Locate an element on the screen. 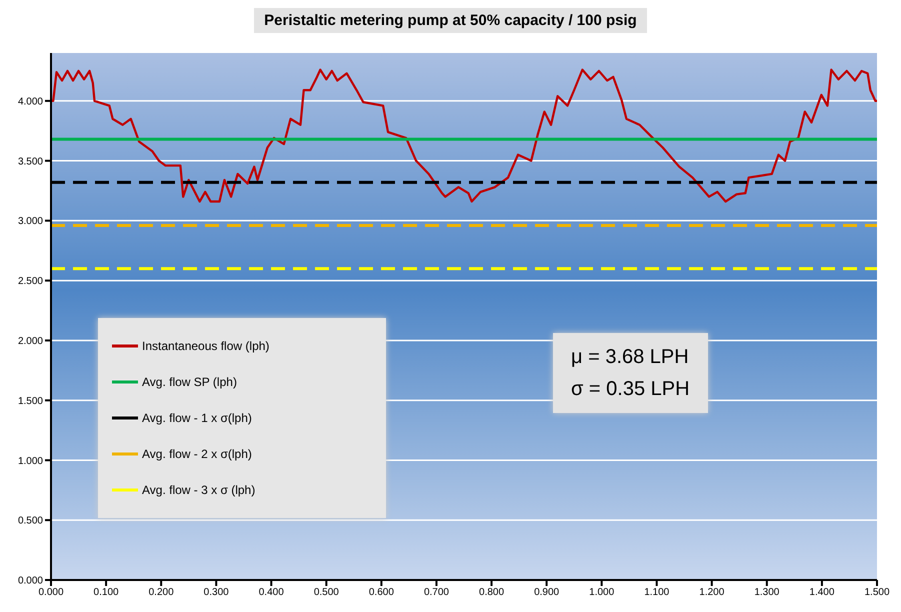 This screenshot has height=612, width=901. x-tick-label: 0.300 is located at coordinates (217, 592).